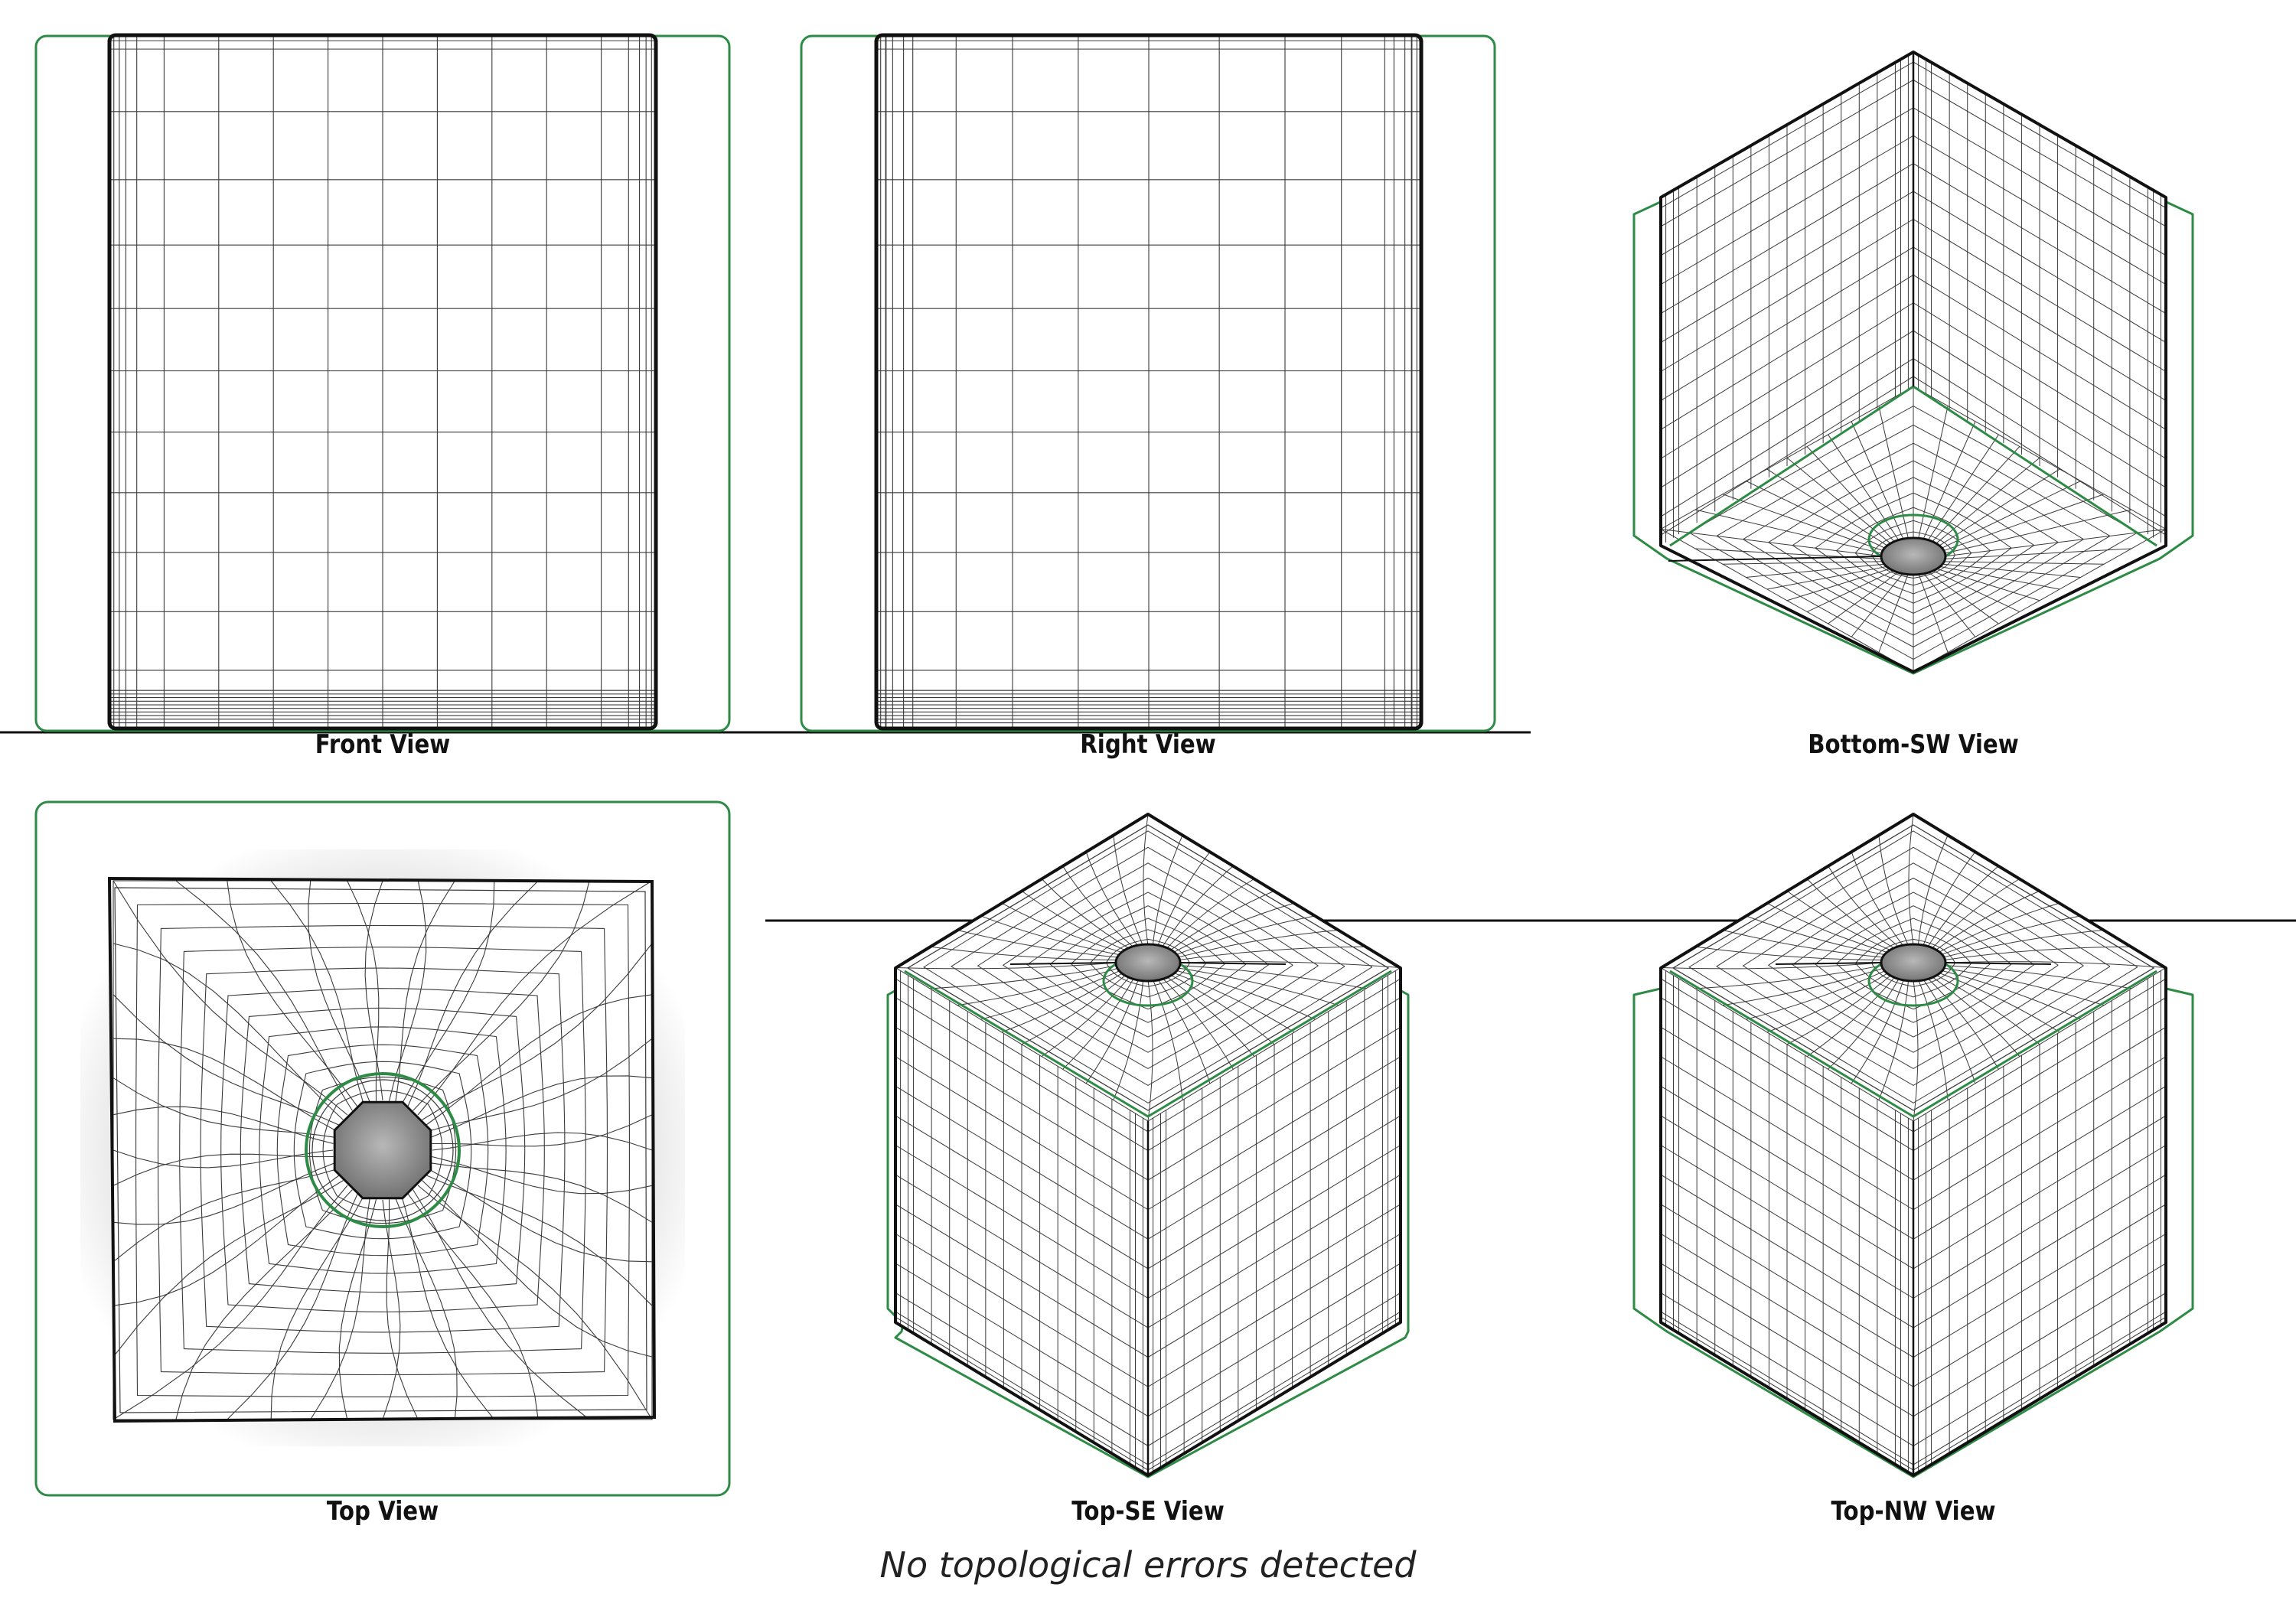 This screenshot has width=2296, height=1607. I want to click on bevel-line, so click(1148, 967).